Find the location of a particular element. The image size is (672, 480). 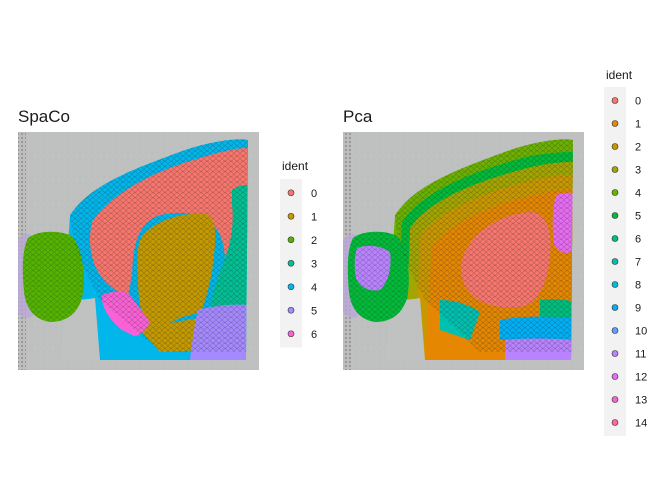

spaco-legend-label-3: 3 is located at coordinates (314, 264).